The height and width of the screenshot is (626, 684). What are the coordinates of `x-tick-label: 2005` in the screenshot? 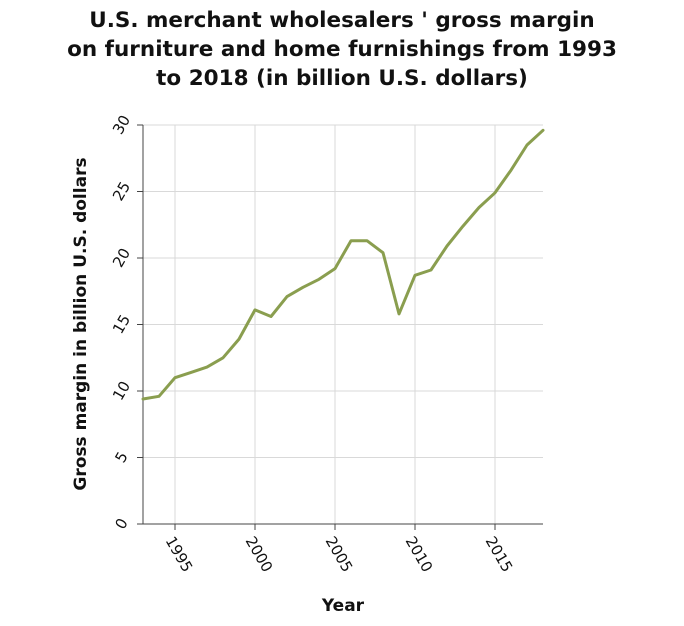 It's located at (339, 554).